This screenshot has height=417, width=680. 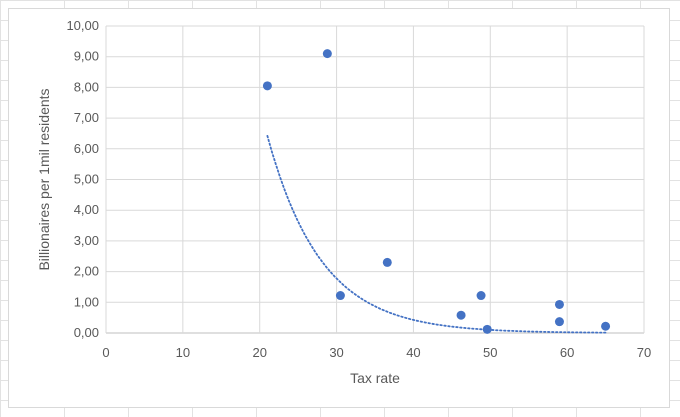 I want to click on y-tick-label: 10,00, so click(x=82, y=25).